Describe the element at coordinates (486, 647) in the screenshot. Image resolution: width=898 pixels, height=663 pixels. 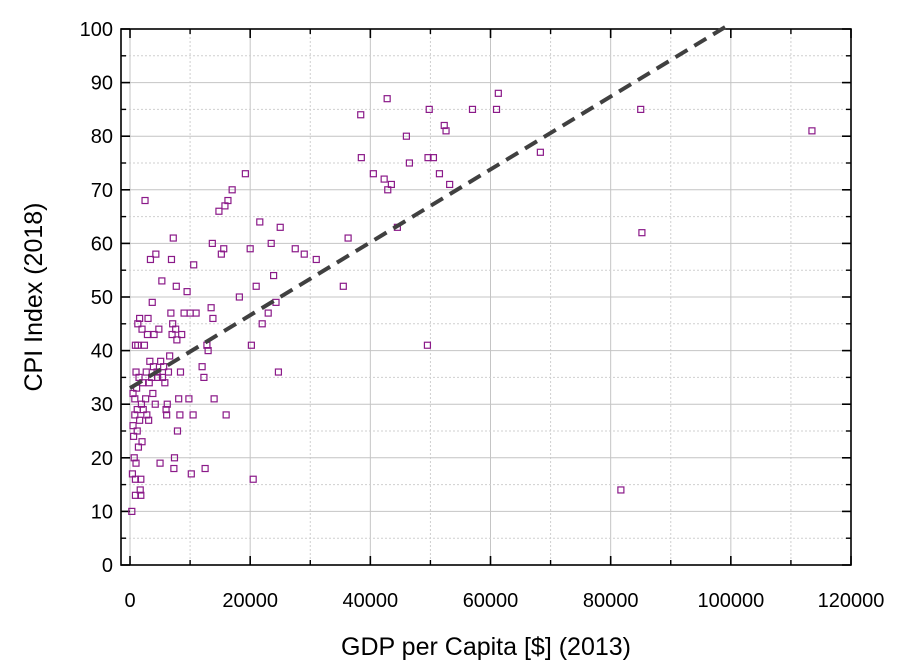
I see `x-axis-title: GDP per Capita [$] (2013)` at that location.